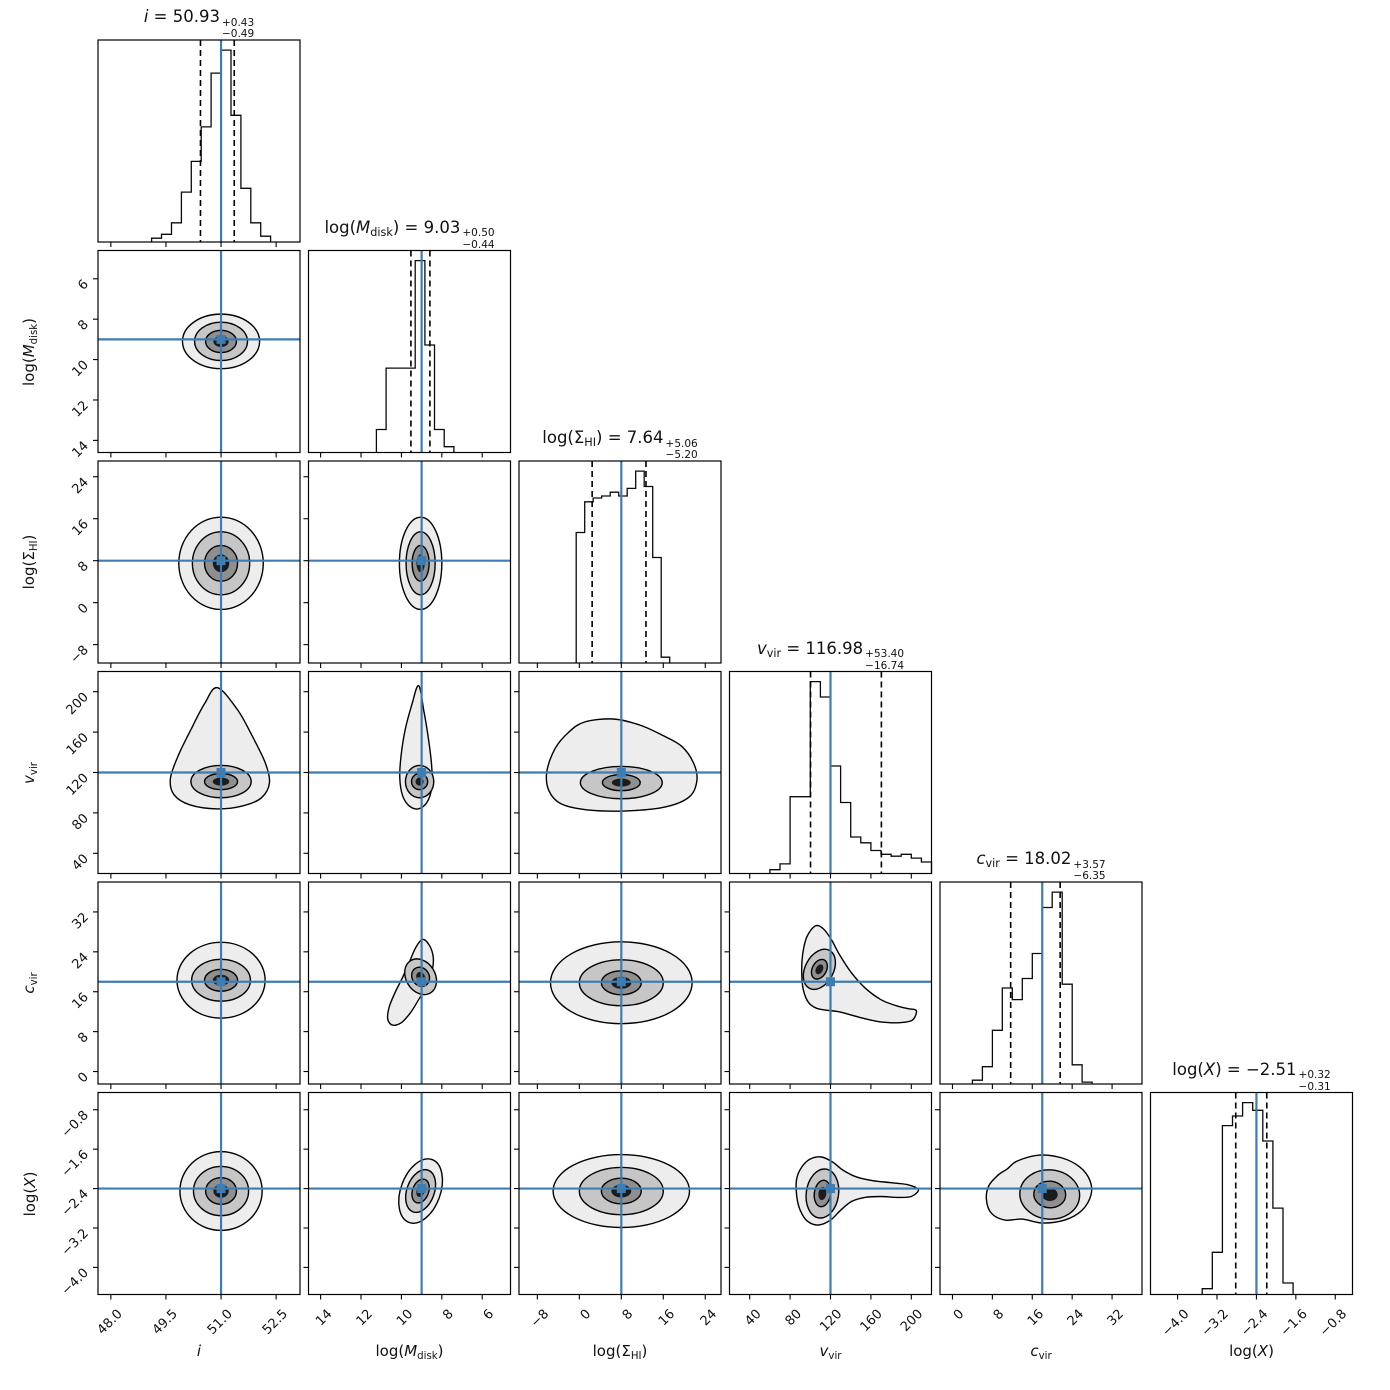 The height and width of the screenshot is (1390, 1390). I want to click on panel-2d-vvir-vs-cvir, so click(830, 983).